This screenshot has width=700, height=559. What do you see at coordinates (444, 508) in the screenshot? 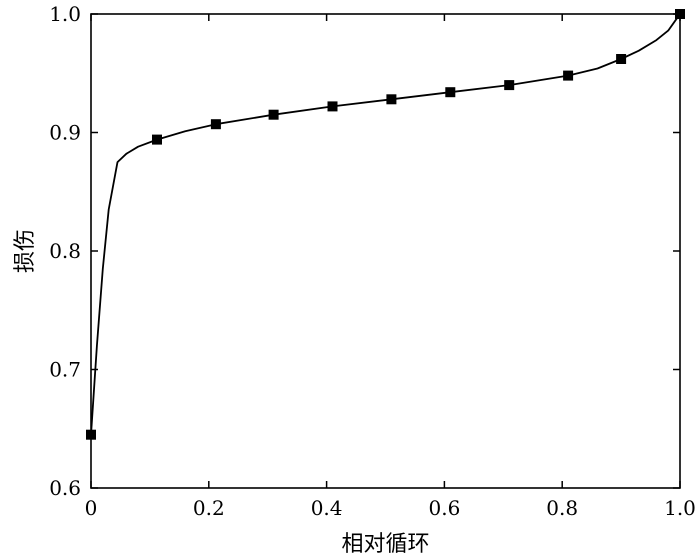
I see `x-tick-label: 0.6` at bounding box center [444, 508].